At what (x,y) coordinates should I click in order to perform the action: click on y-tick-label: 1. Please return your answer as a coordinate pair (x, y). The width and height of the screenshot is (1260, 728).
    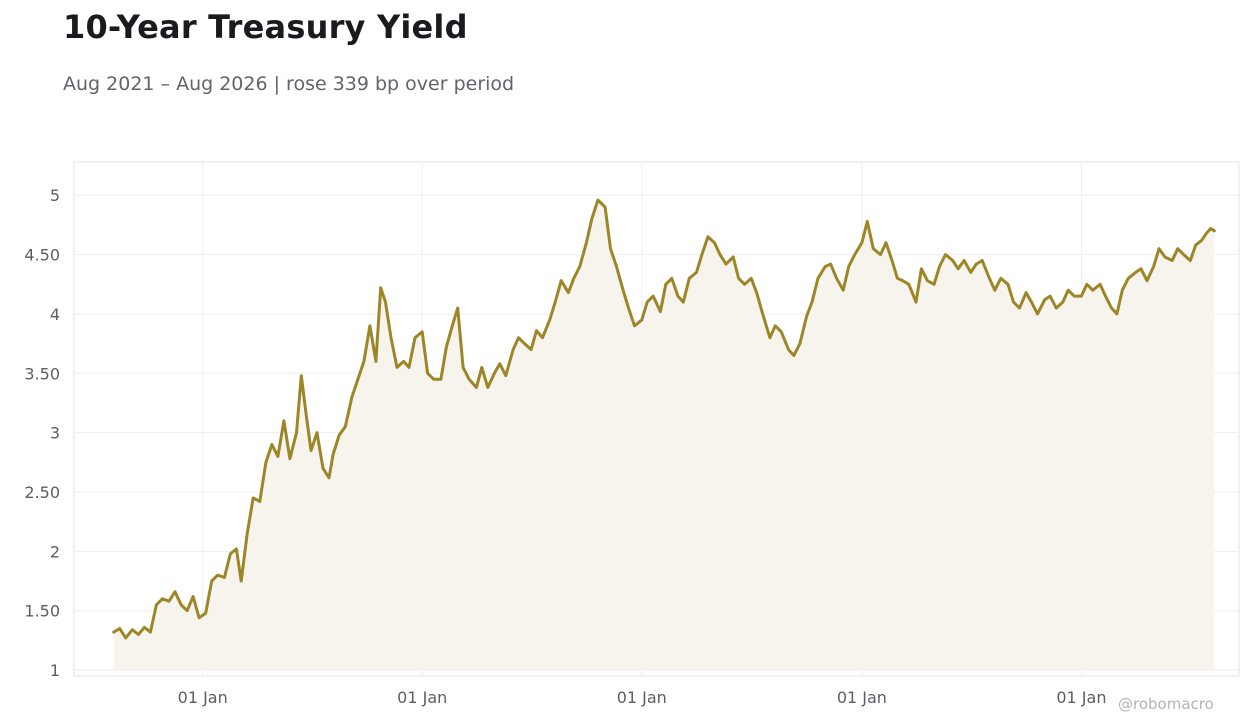
    Looking at the image, I should click on (55, 670).